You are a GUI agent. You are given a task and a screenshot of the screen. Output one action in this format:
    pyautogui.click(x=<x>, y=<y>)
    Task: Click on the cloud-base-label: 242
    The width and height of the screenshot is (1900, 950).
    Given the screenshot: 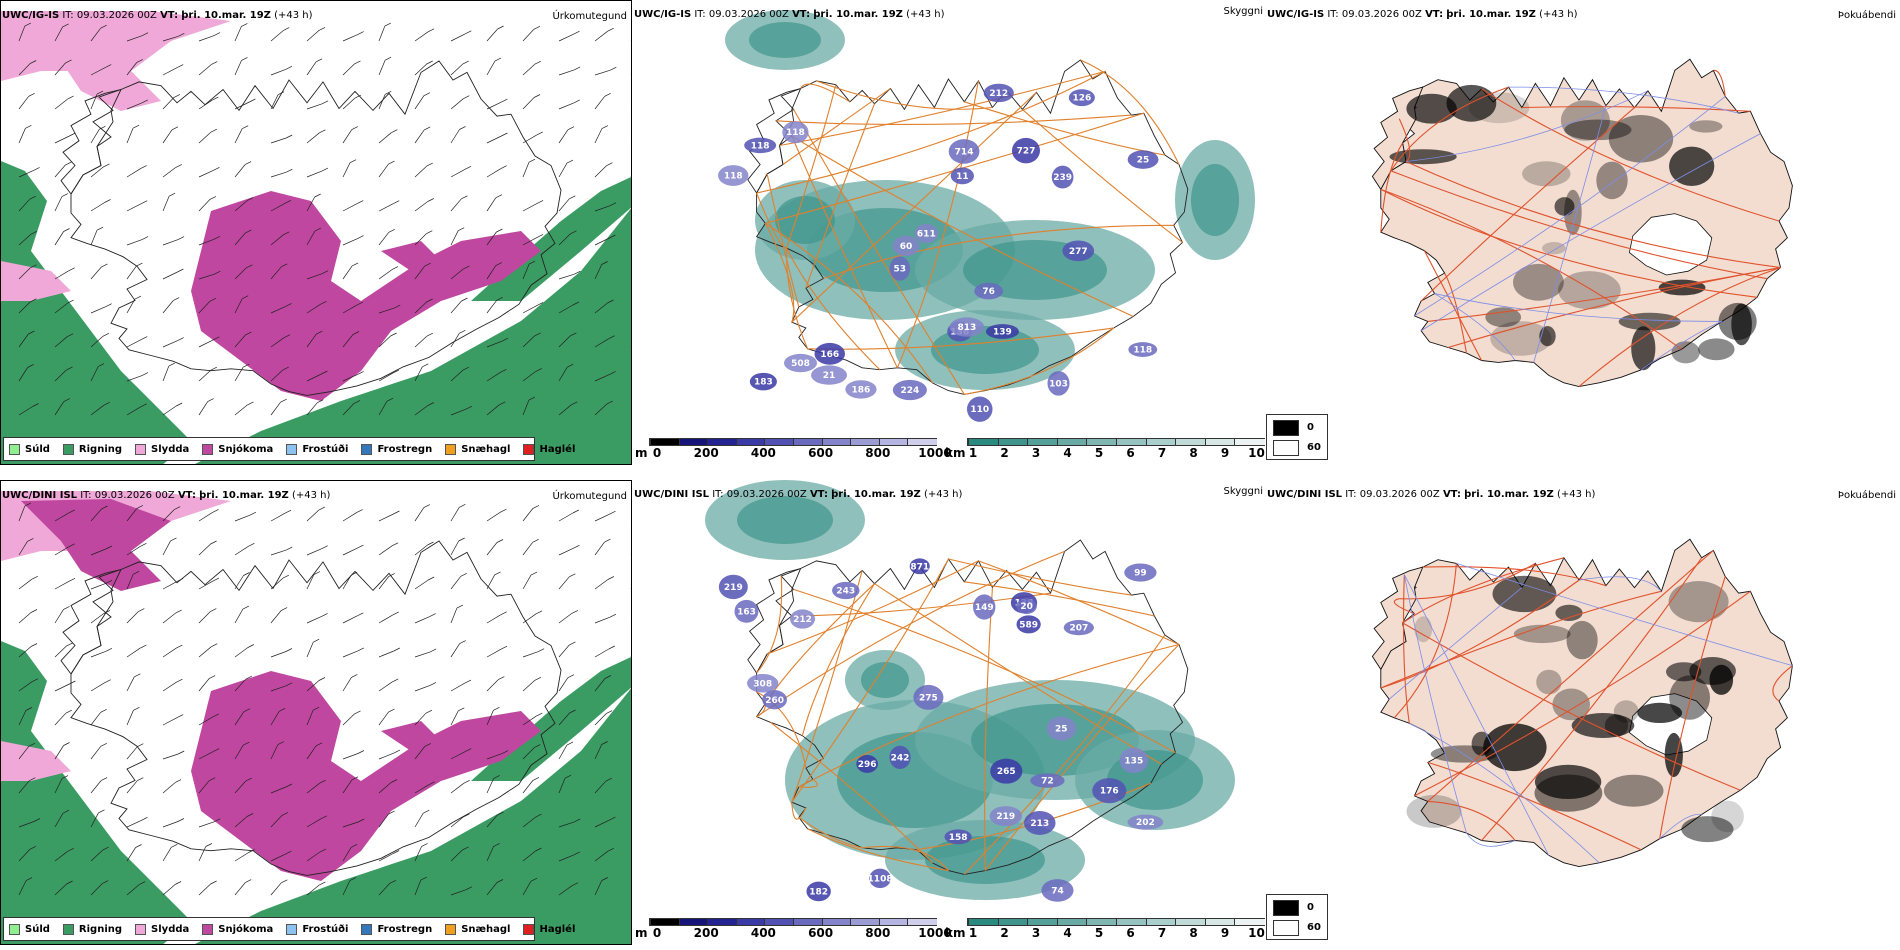 What is the action you would take?
    pyautogui.click(x=900, y=758)
    